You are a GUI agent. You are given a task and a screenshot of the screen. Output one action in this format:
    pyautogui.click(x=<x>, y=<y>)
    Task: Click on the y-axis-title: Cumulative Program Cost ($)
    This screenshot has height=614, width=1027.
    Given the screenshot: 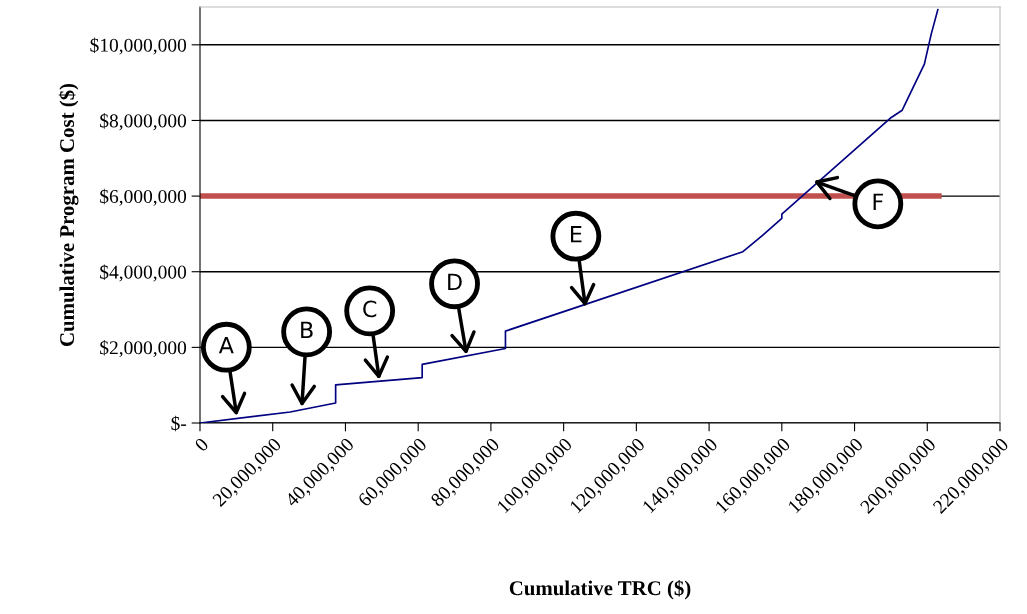 What is the action you would take?
    pyautogui.click(x=68, y=214)
    